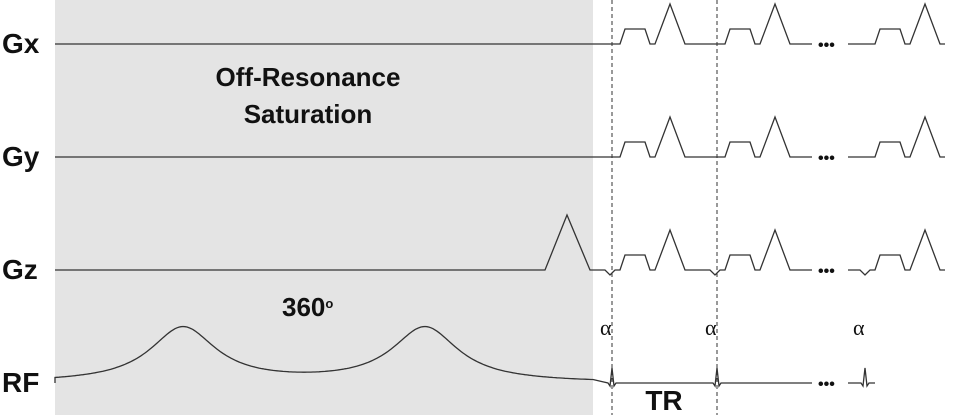  I want to click on flip-value: 360, so click(303, 307).